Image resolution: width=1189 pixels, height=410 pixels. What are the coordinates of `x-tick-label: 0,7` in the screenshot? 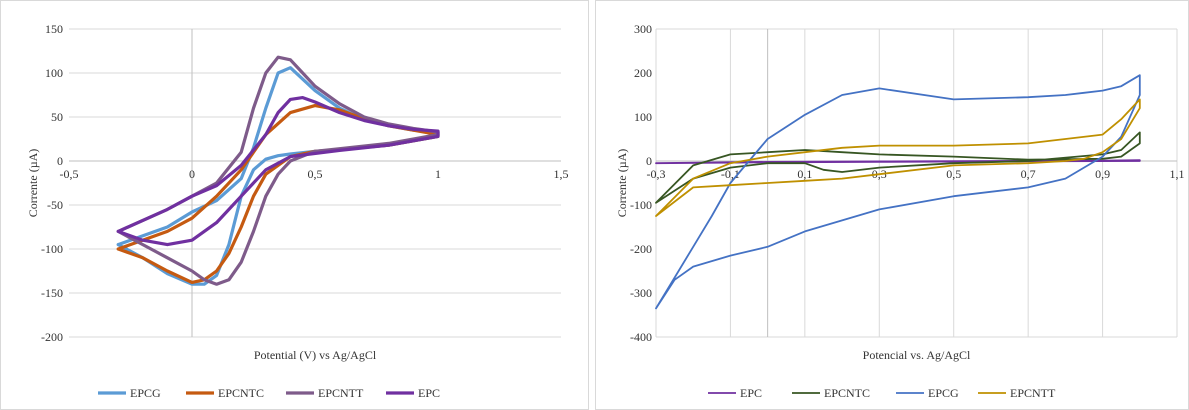 It's located at (1028, 174).